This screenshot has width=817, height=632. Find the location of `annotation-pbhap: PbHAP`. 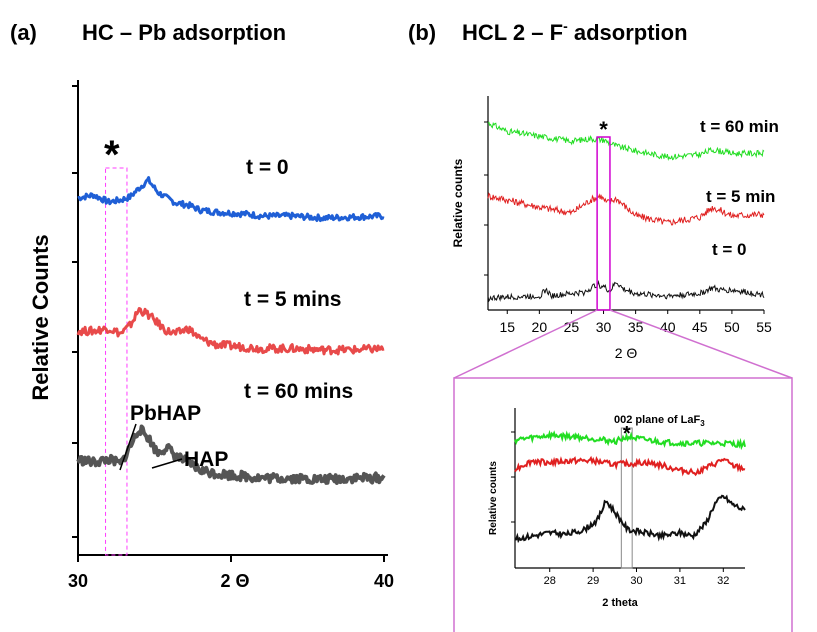

annotation-pbhap: PbHAP is located at coordinates (165, 413).